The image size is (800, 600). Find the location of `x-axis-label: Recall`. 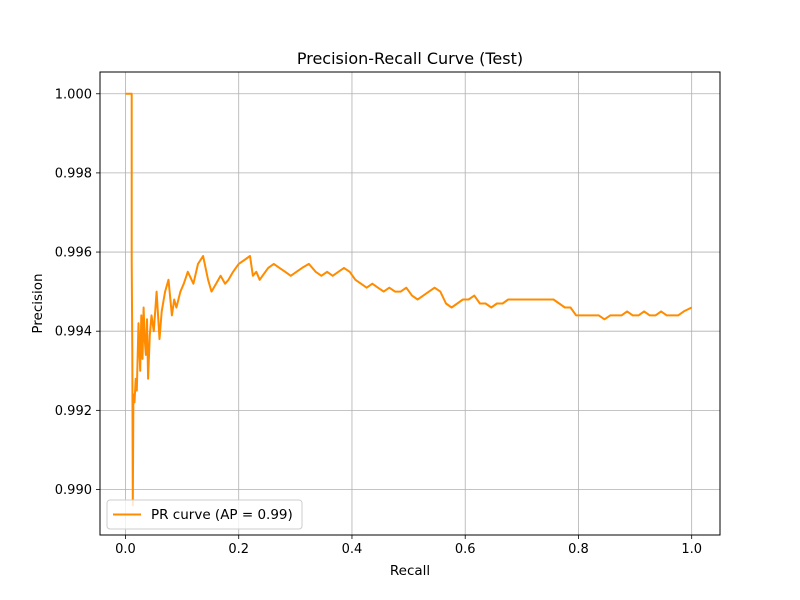

x-axis-label: Recall is located at coordinates (410, 571).